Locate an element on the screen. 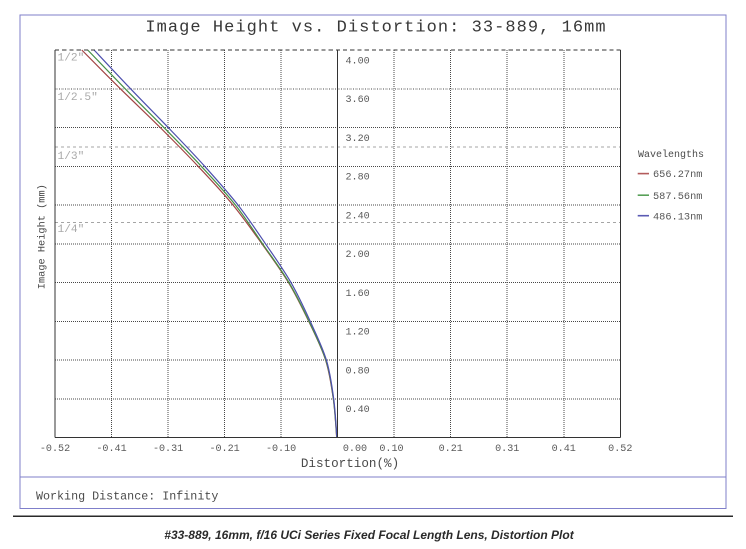 This screenshot has width=746, height=549. svg-text: Working Distance: Infinity is located at coordinates (127, 497).